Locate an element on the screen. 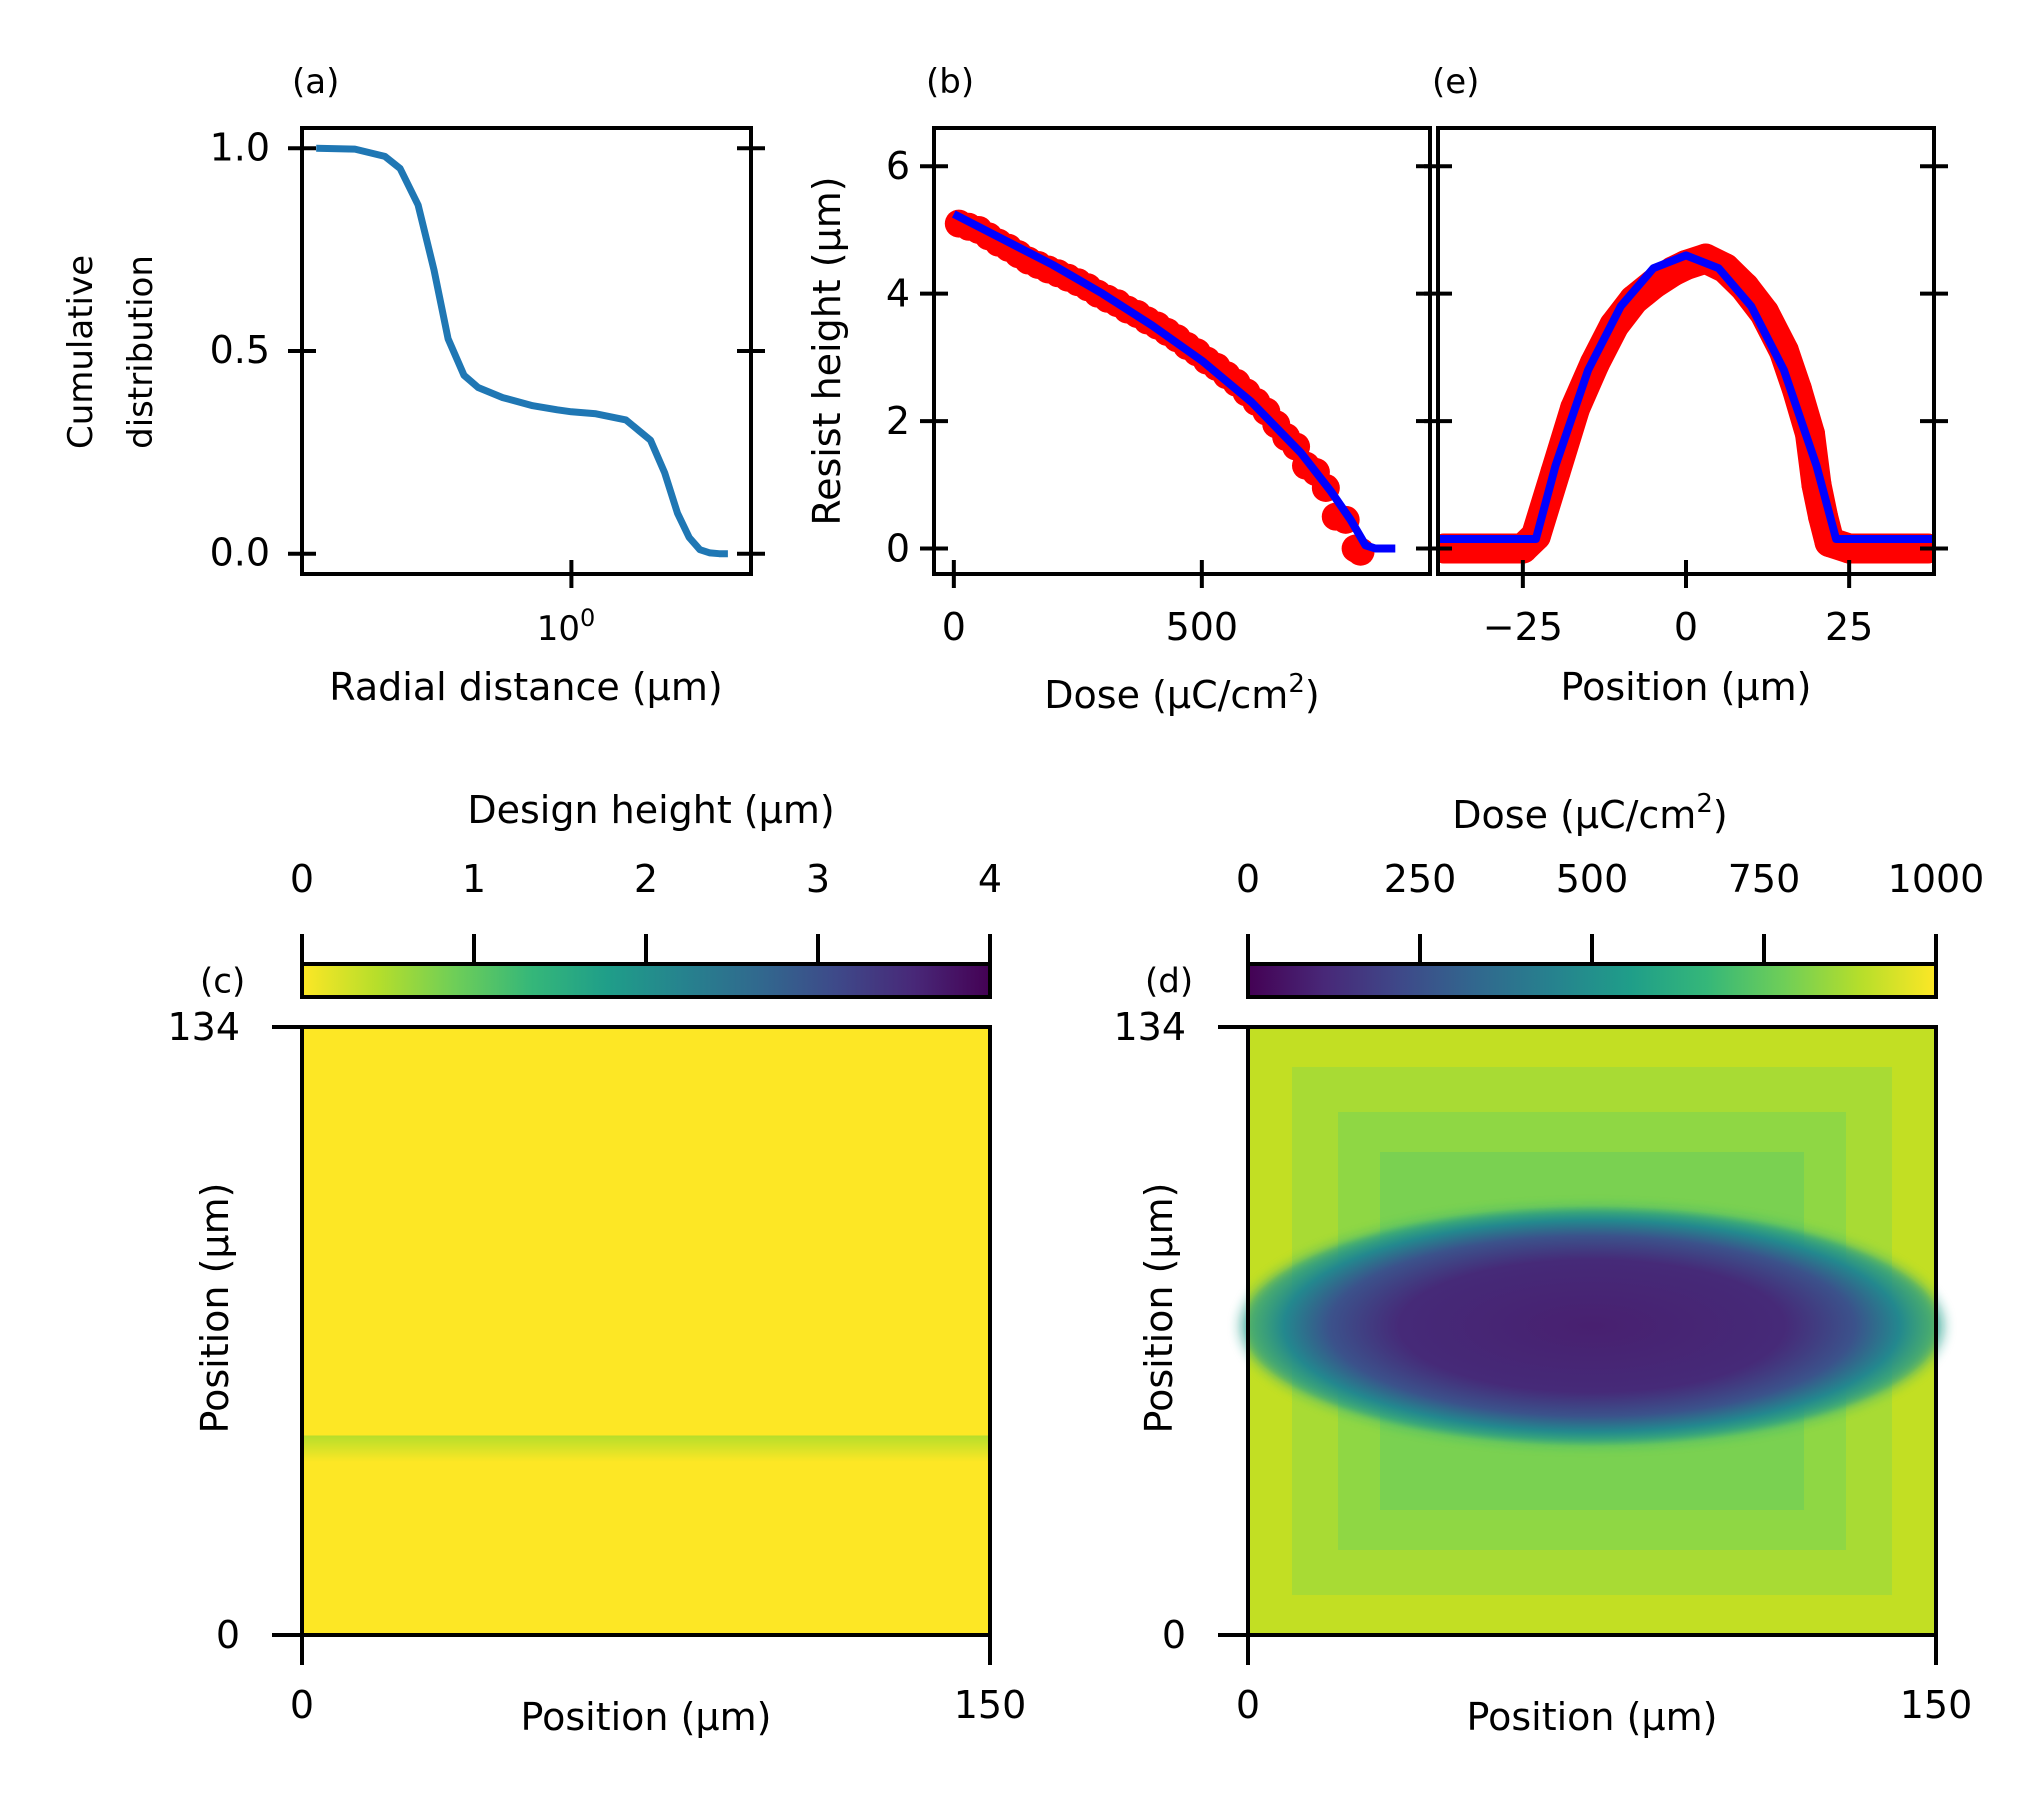 The width and height of the screenshot is (2042, 1800). panel-e-frame is located at coordinates (1686, 351).